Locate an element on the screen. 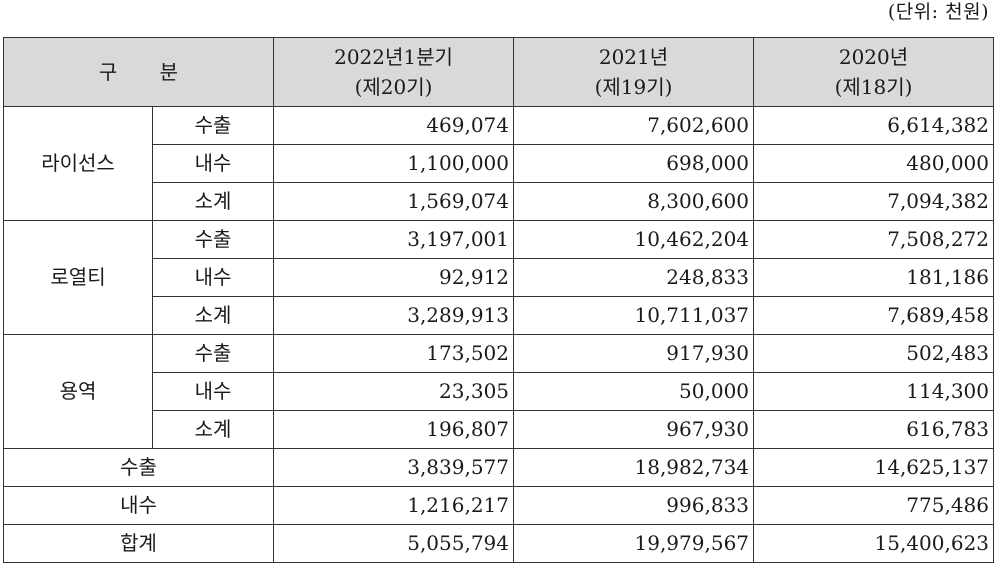  header-period-2022q1: 2022년1분기 (제20기) is located at coordinates (394, 72).